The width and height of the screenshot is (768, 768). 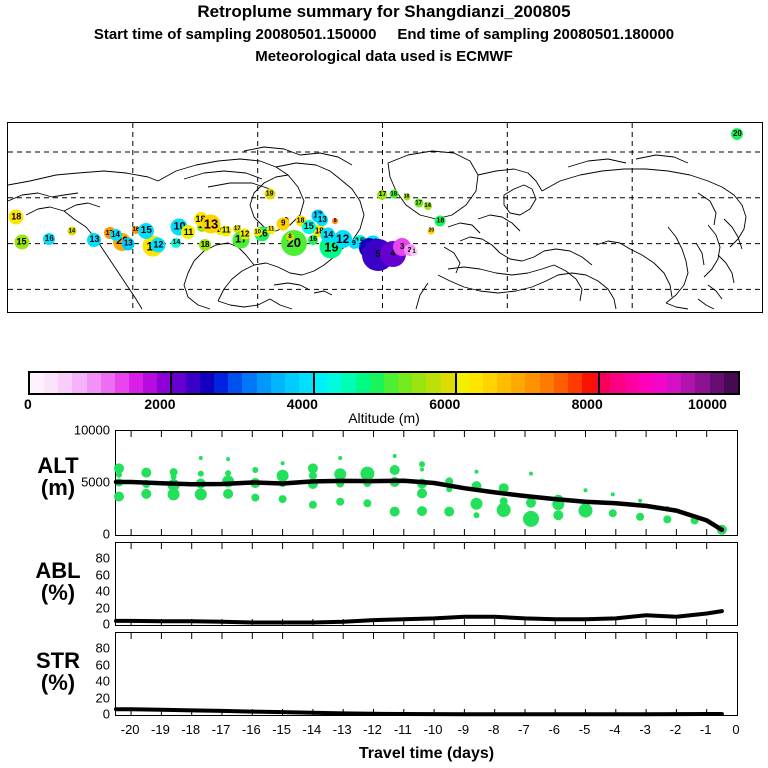 What do you see at coordinates (106, 534) in the screenshot?
I see `y-tick-label: 0` at bounding box center [106, 534].